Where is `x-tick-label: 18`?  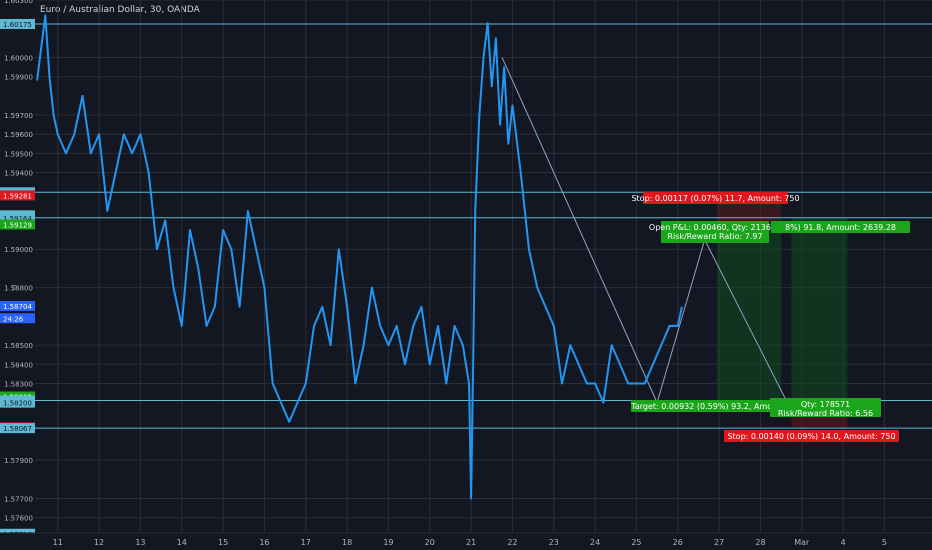
x-tick-label: 18 is located at coordinates (347, 542).